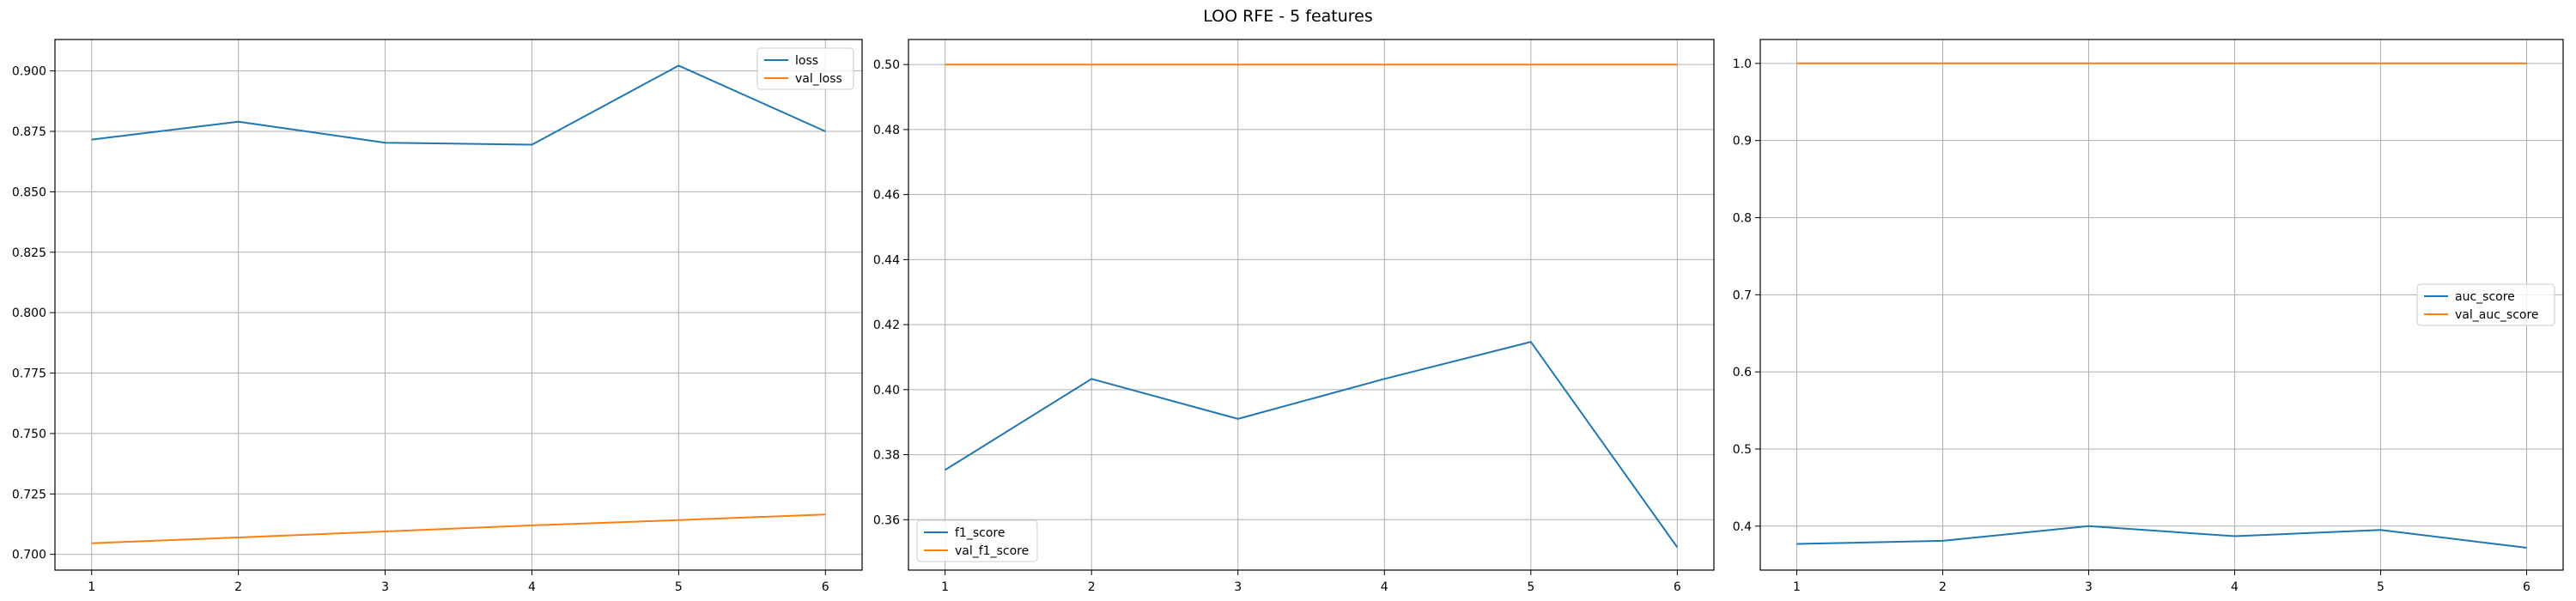 Image resolution: width=2576 pixels, height=601 pixels. I want to click on y-tick-label: 0.6, so click(1742, 372).